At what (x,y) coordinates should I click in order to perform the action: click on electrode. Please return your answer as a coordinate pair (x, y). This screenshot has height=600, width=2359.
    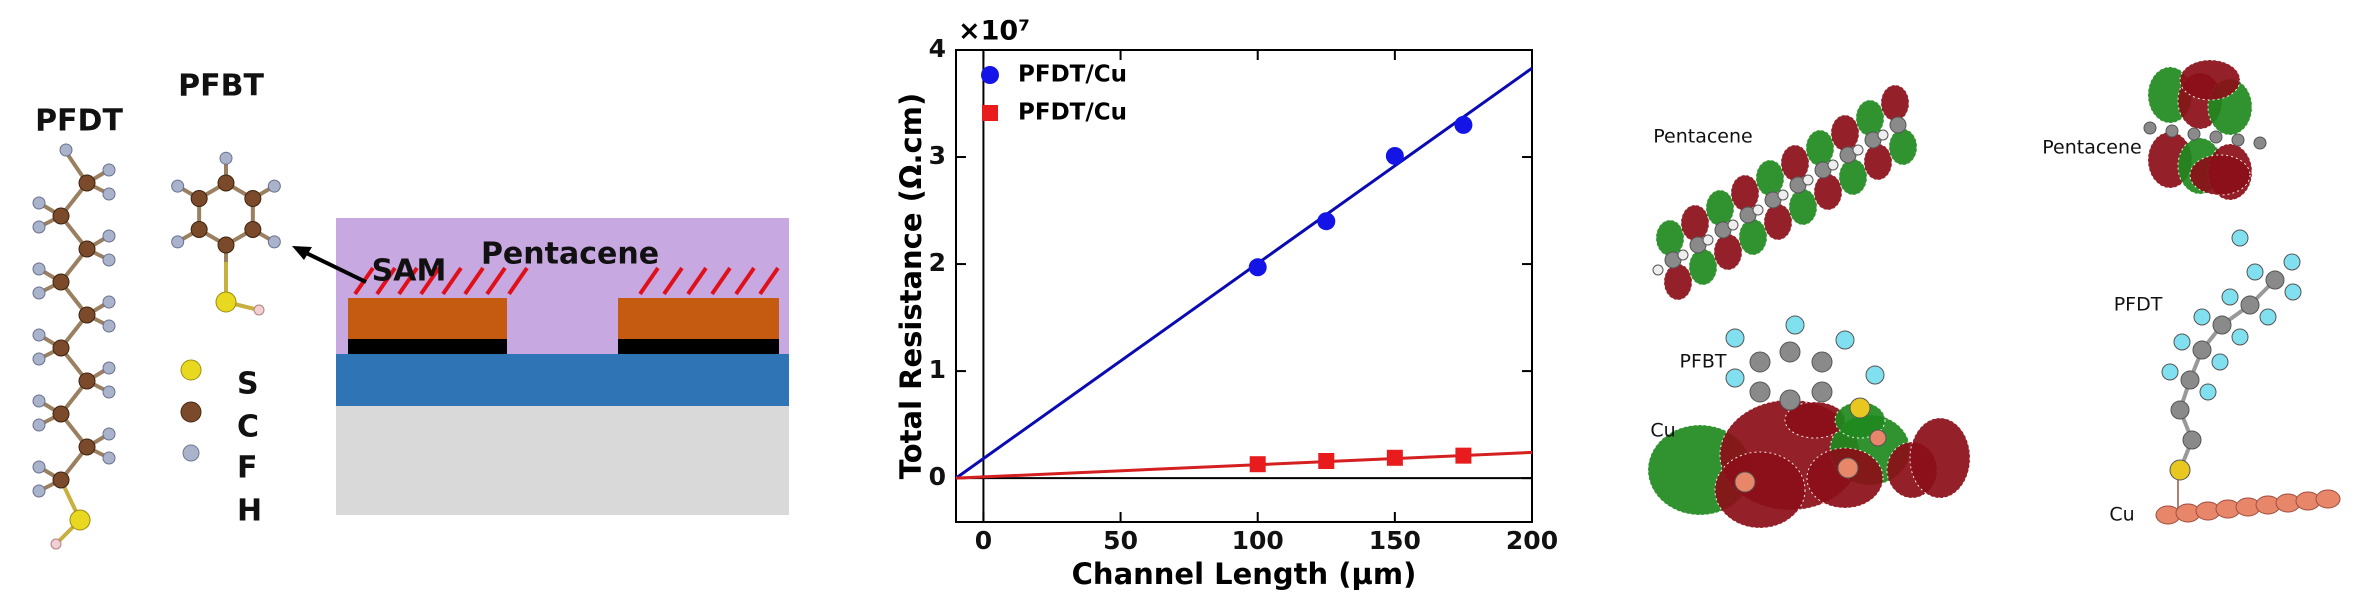
    Looking at the image, I should click on (427, 318).